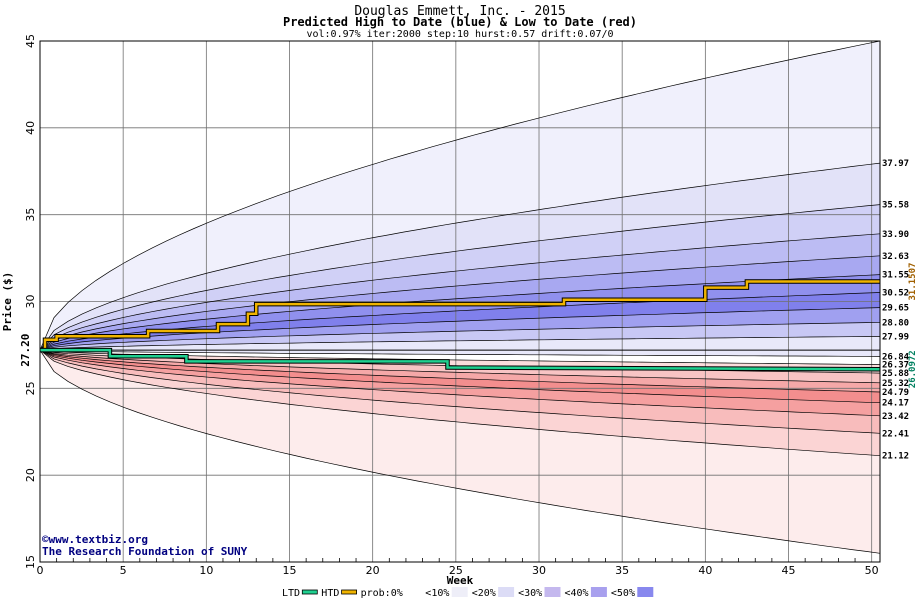  I want to click on legend-label: <10%, so click(437, 593).